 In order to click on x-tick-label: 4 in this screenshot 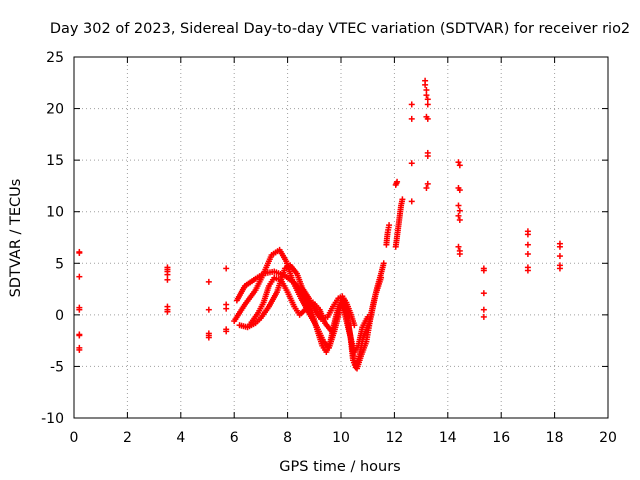, I will do `click(180, 438)`.